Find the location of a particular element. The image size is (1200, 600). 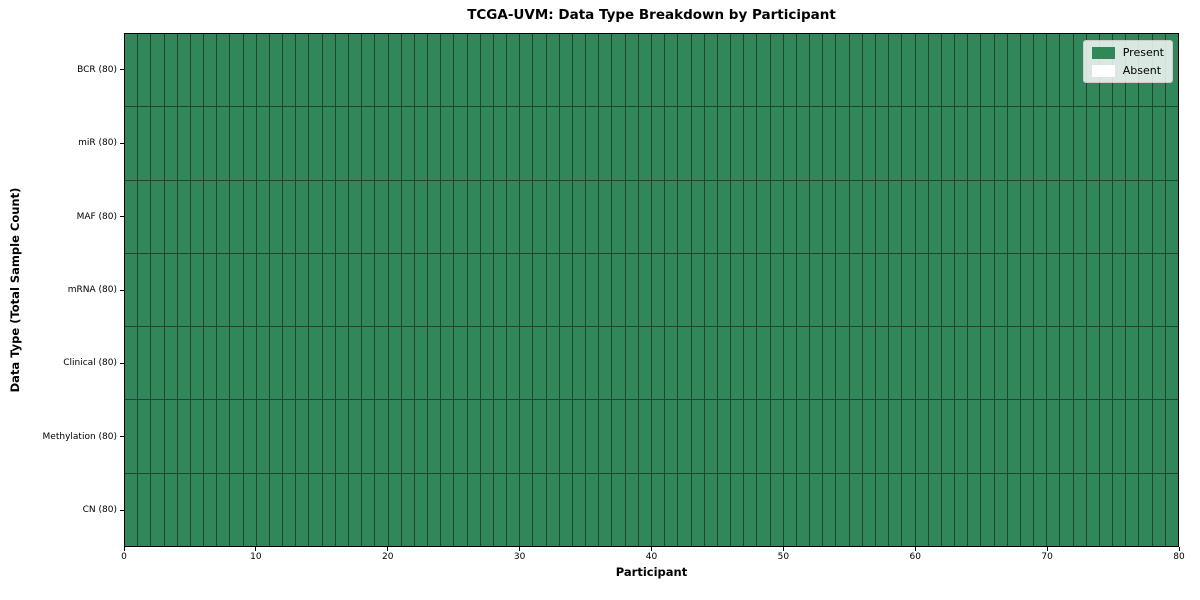

y-tick-label: Clinical (80) is located at coordinates (90, 363).